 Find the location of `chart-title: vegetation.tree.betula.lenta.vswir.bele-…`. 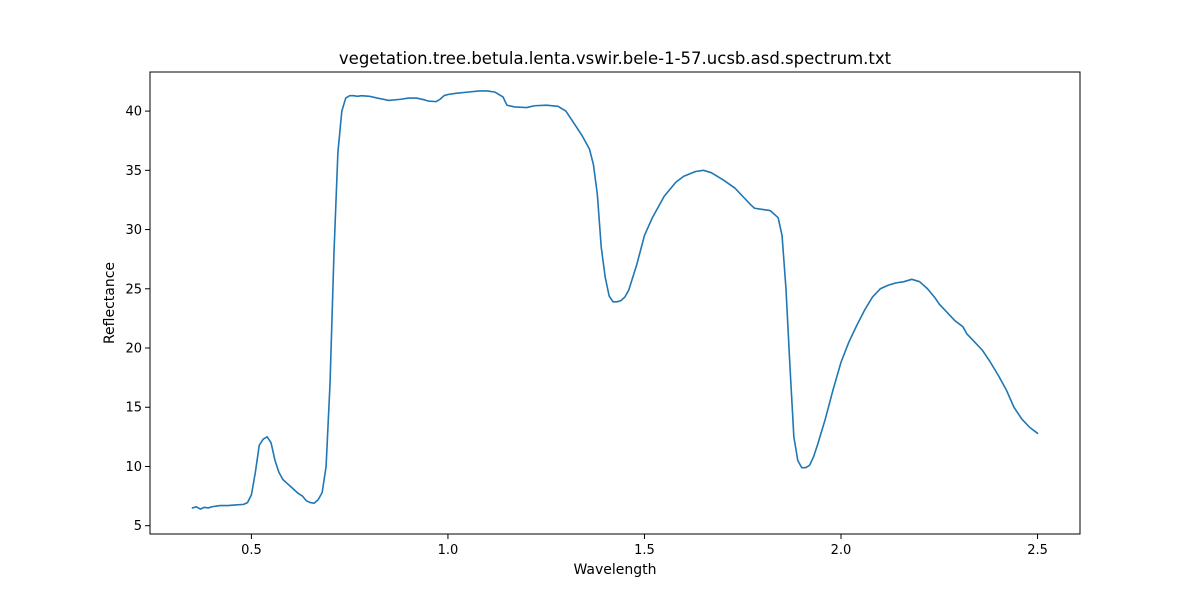

chart-title: vegetation.tree.betula.lenta.vswir.bele-… is located at coordinates (615, 58).